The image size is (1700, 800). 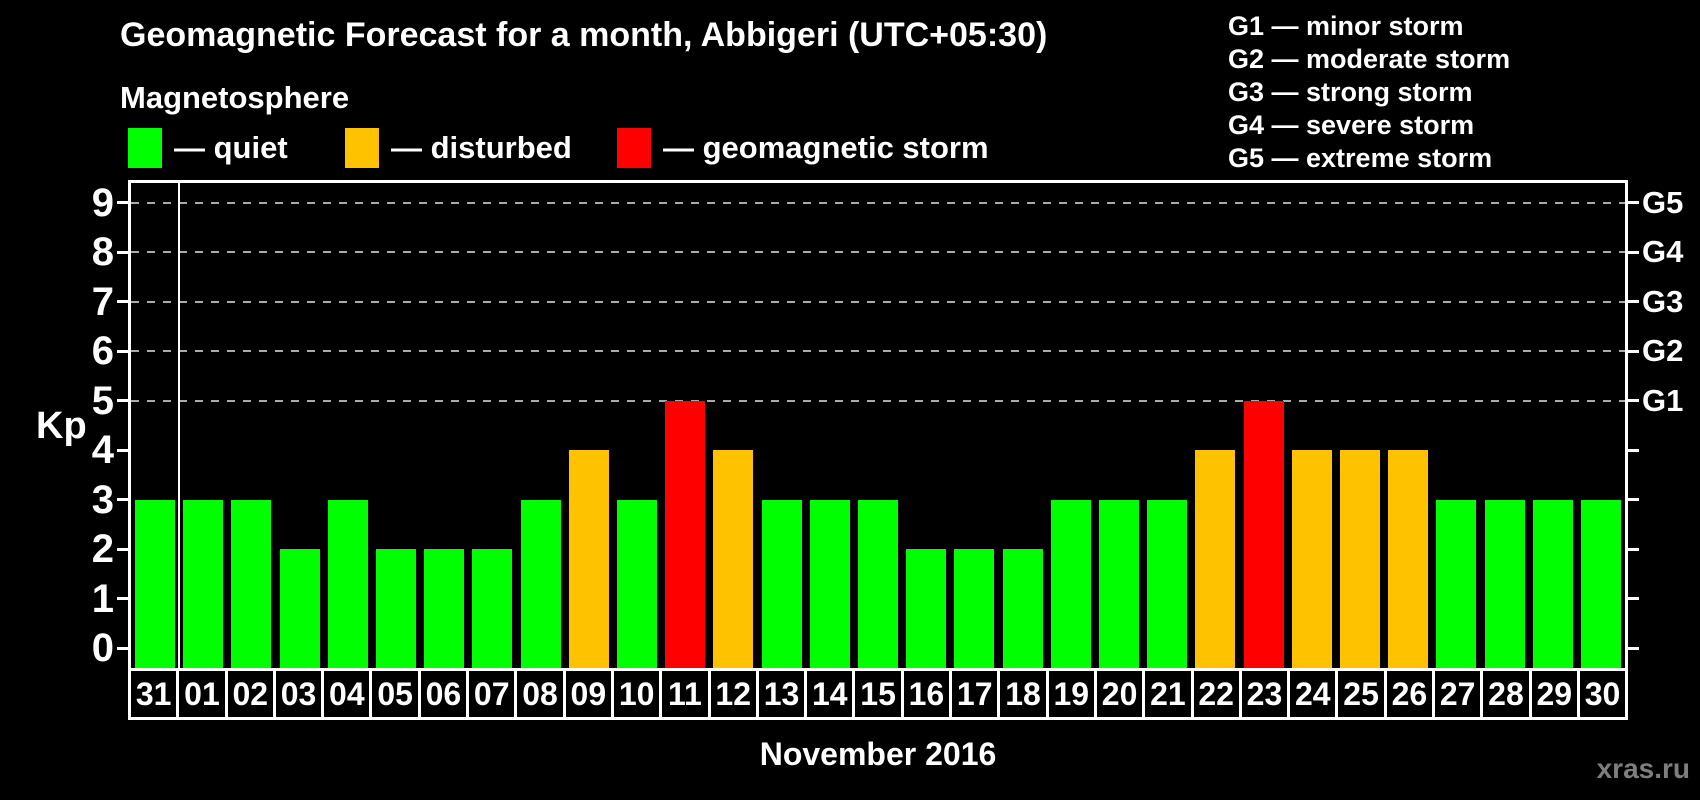 I want to click on x-tick-day-10: 10, so click(x=636, y=694).